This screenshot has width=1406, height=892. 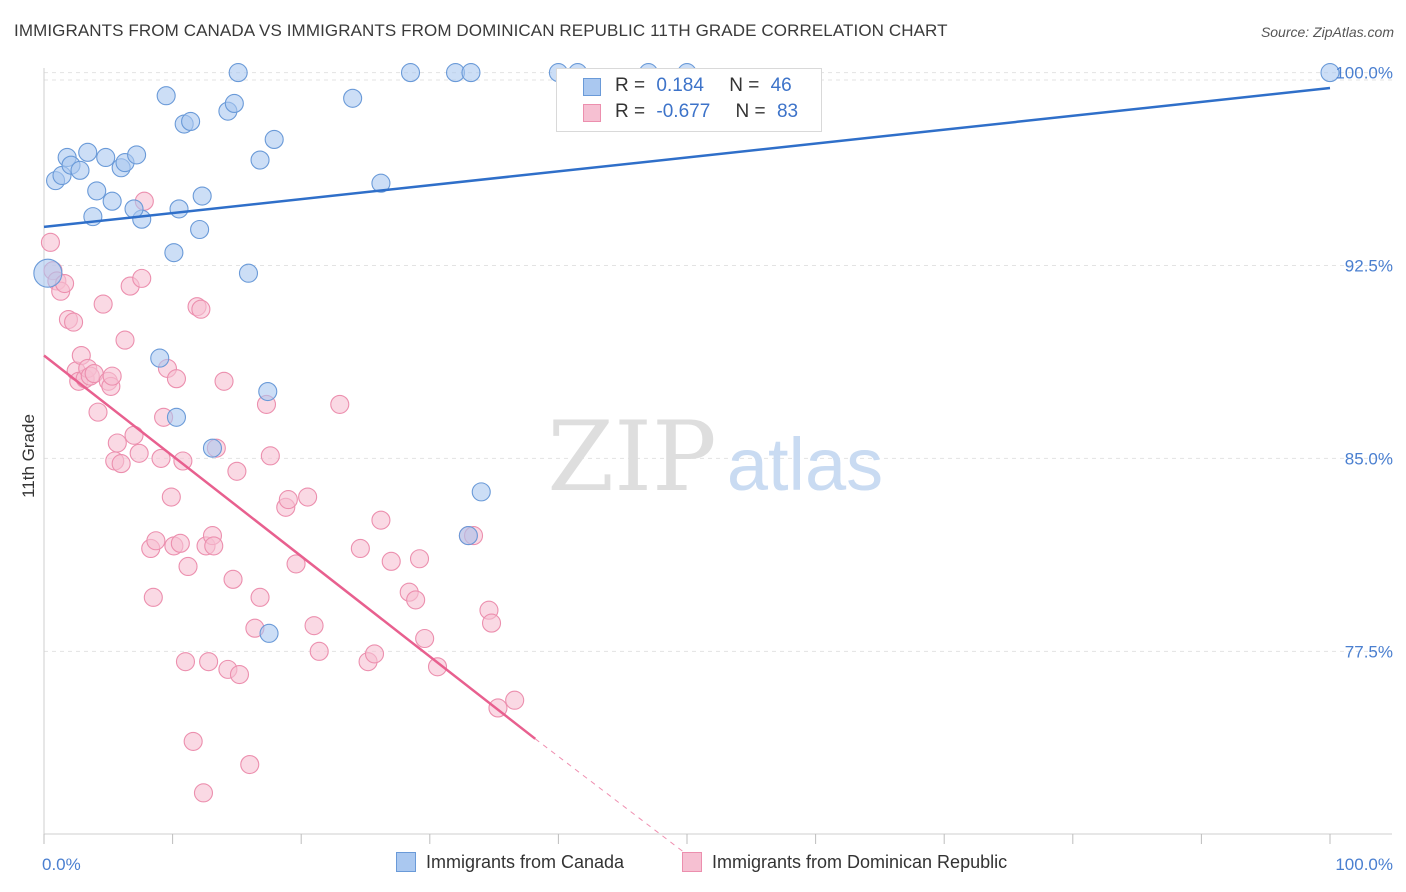 What do you see at coordinates (406, 862) in the screenshot?
I see `bottom-legend-swatch-canada` at bounding box center [406, 862].